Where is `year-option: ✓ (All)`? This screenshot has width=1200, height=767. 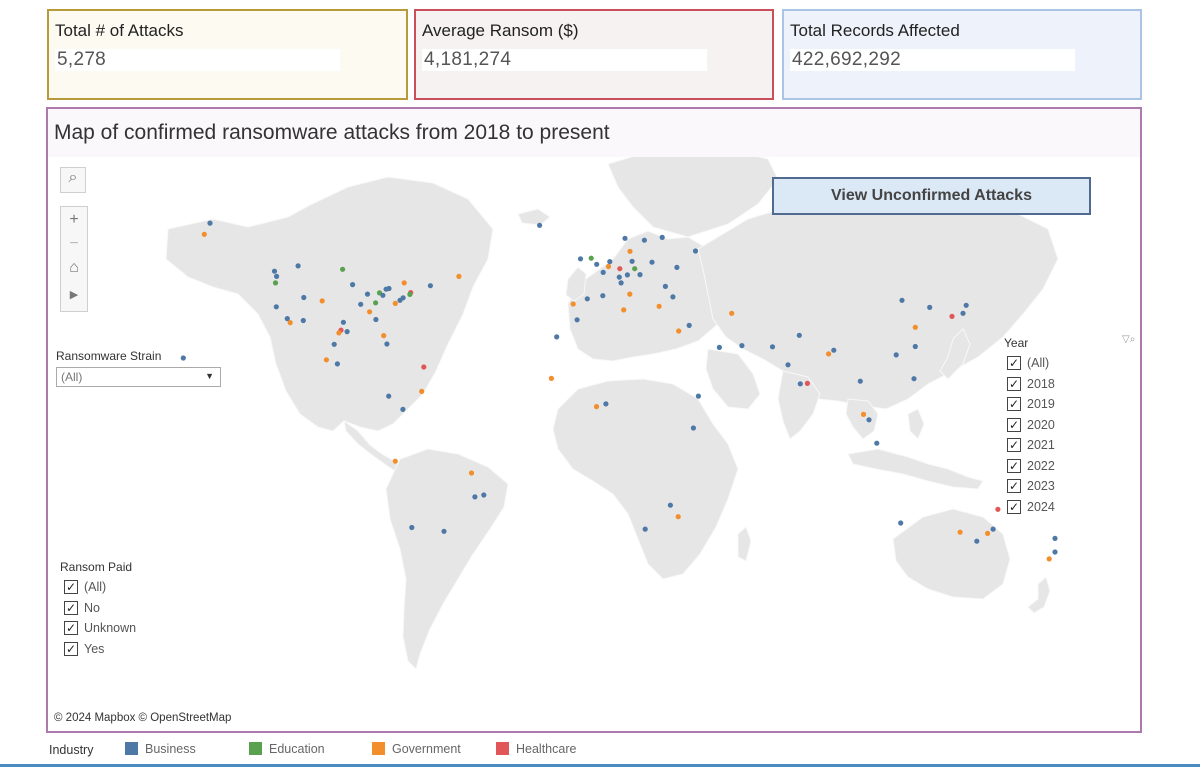 year-option: ✓ (All) is located at coordinates (1030, 365).